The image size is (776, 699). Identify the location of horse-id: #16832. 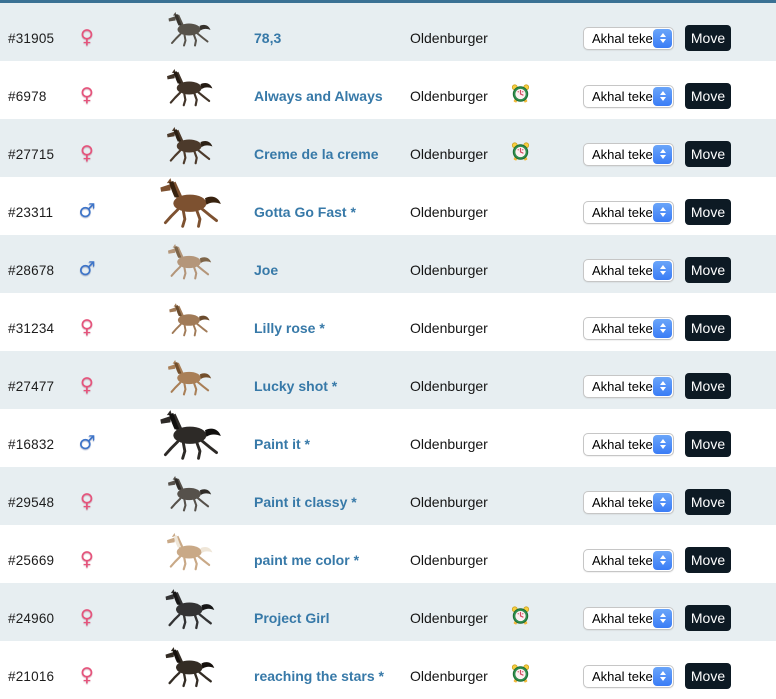
(31, 444).